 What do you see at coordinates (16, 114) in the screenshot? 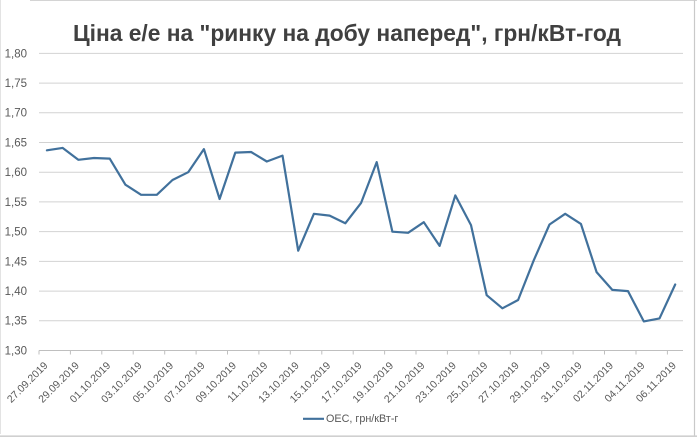
I see `svg-text: 1,70` at bounding box center [16, 114].